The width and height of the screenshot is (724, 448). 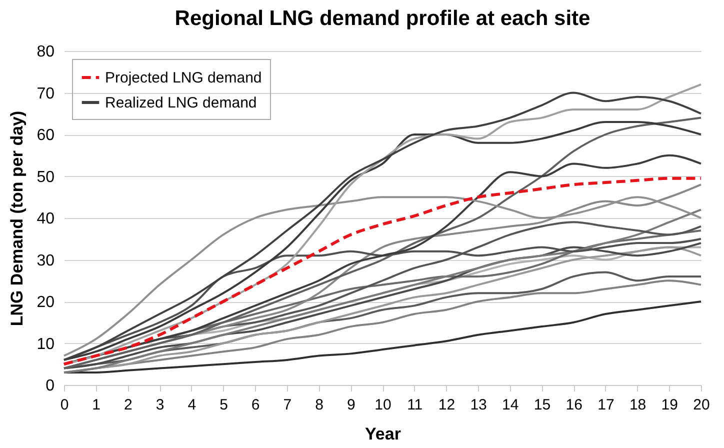 What do you see at coordinates (701, 405) in the screenshot?
I see `x-tick-label: 20` at bounding box center [701, 405].